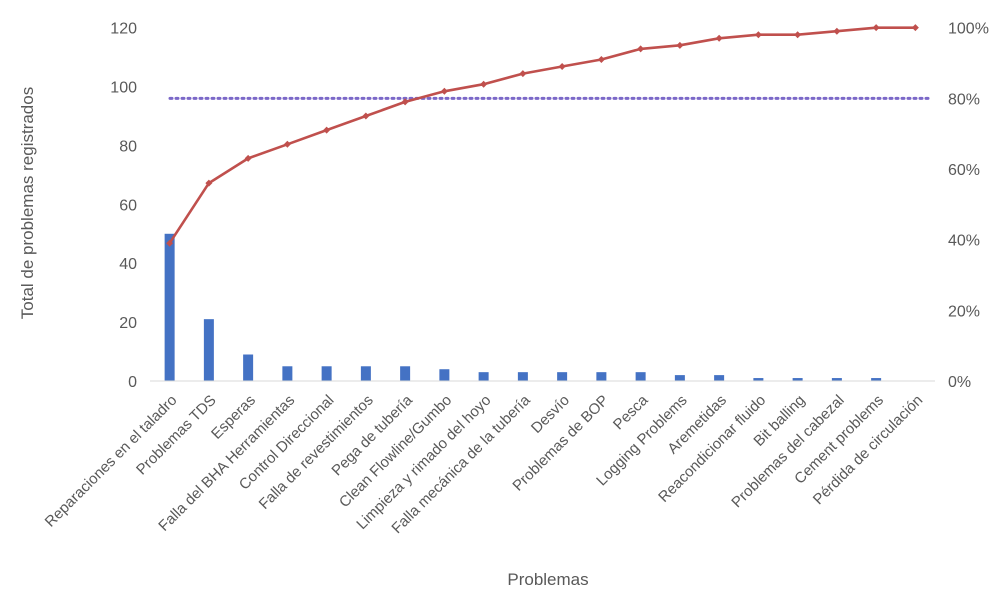  What do you see at coordinates (964, 99) in the screenshot?
I see `y2-tick-label: 80%` at bounding box center [964, 99].